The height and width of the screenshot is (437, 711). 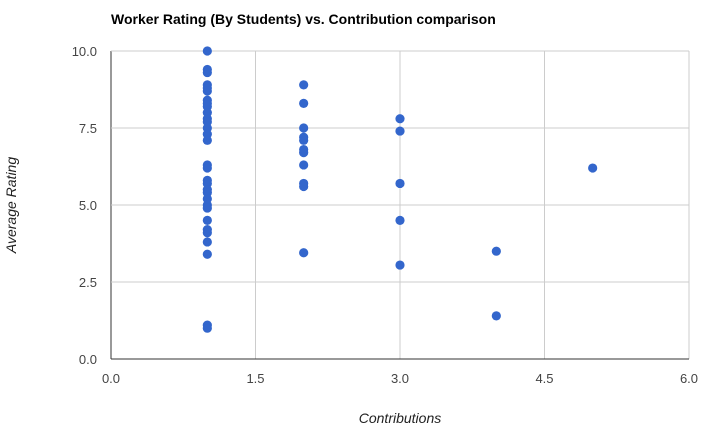 I want to click on x-tick-label: 4.5, so click(x=544, y=378).